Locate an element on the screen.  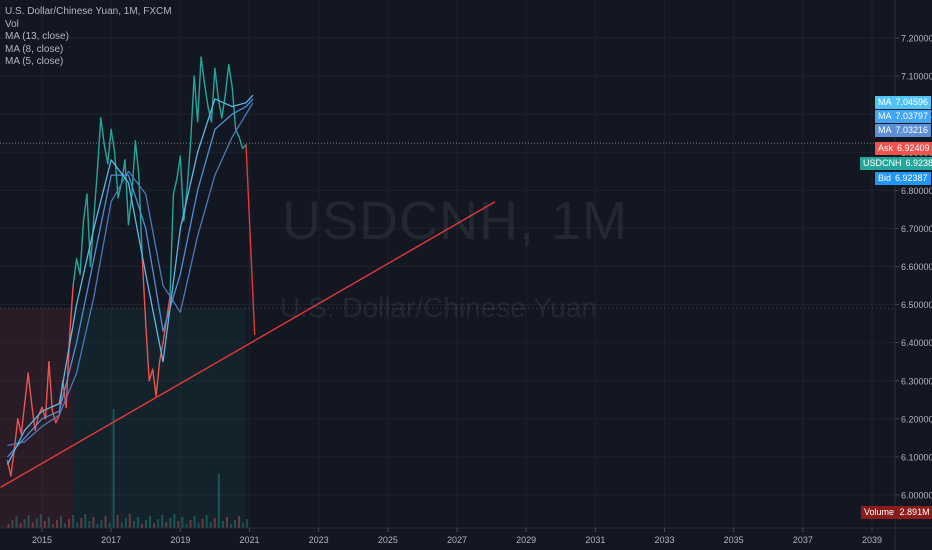
shade-red is located at coordinates (37, 418).